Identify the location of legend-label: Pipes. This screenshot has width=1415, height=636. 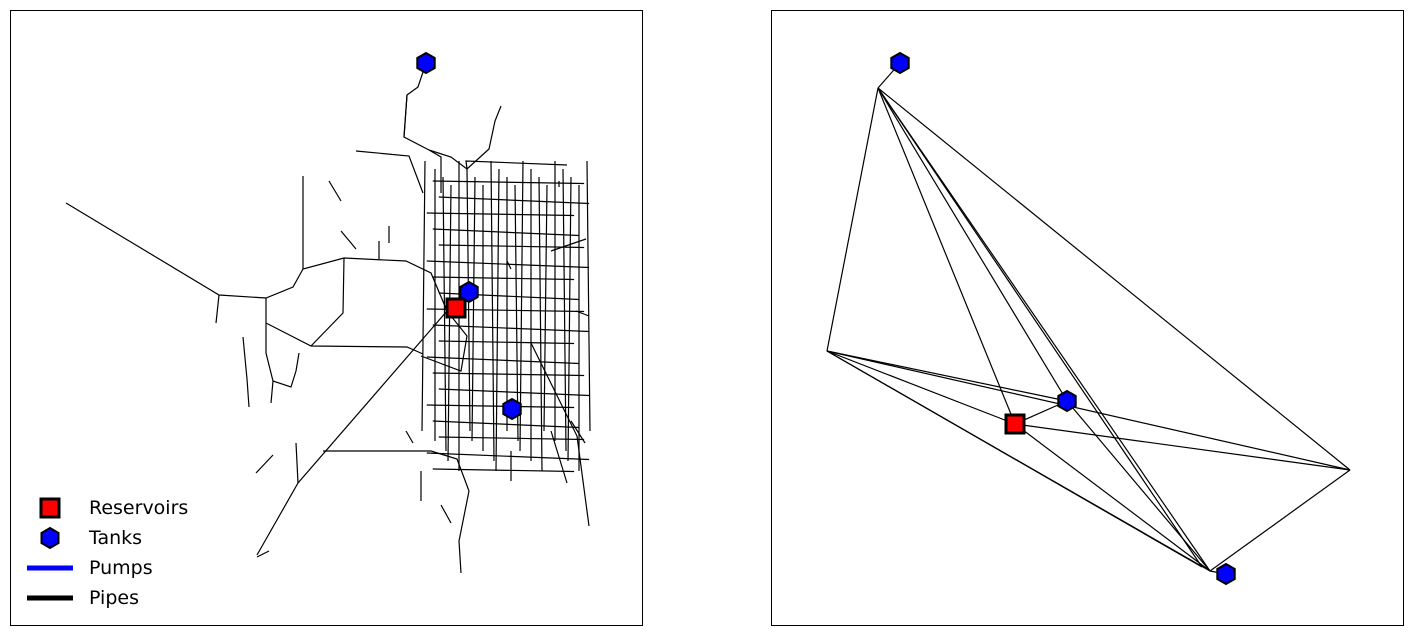
(114, 598).